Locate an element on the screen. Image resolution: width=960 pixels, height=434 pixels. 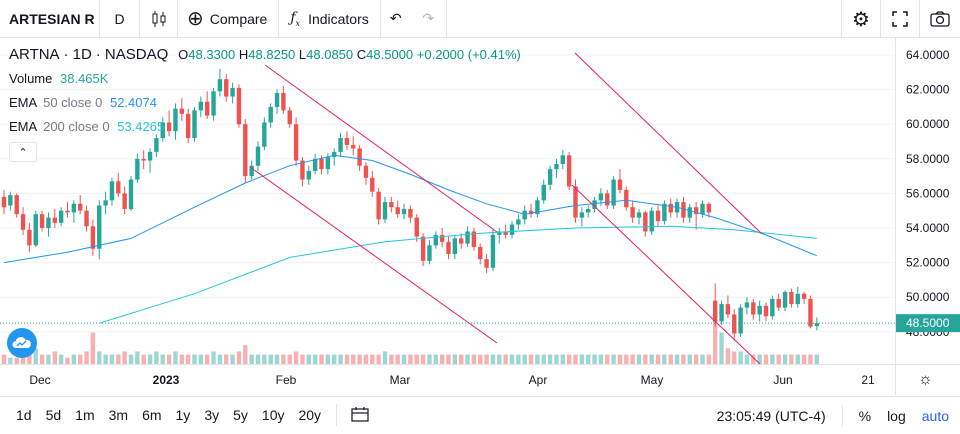
indicators-button: ƒx Indicators is located at coordinates (330, 19).